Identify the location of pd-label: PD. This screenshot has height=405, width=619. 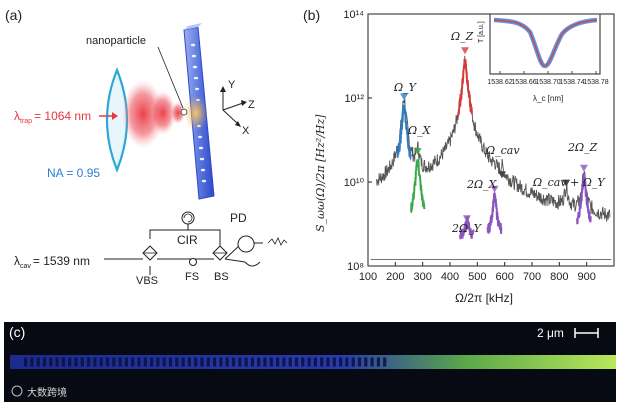
(238, 218).